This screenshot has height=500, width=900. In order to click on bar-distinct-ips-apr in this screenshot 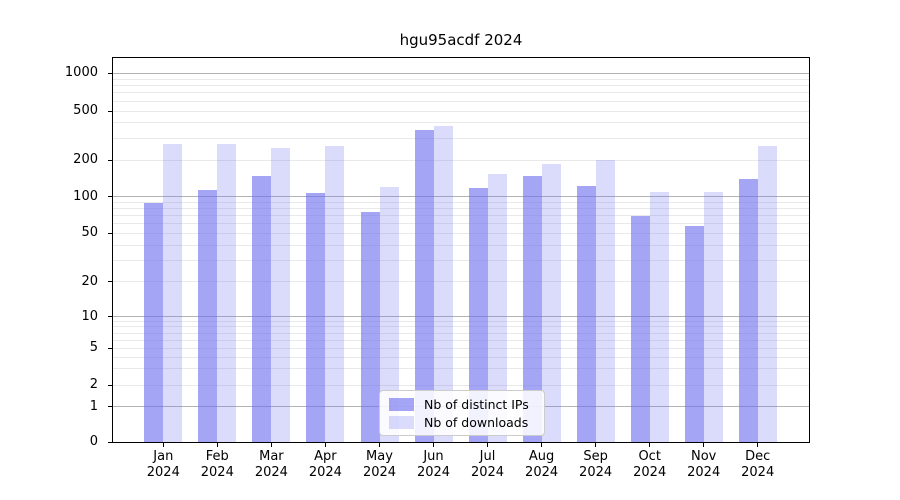, I will do `click(316, 317)`.